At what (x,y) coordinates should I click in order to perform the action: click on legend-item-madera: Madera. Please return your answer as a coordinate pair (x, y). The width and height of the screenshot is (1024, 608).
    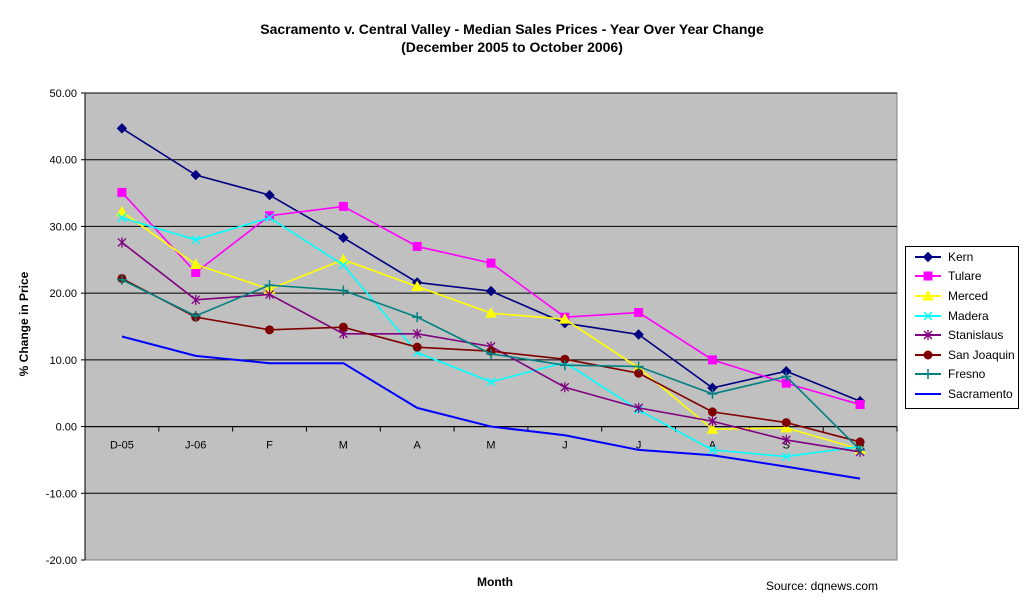
    Looking at the image, I should click on (962, 316).